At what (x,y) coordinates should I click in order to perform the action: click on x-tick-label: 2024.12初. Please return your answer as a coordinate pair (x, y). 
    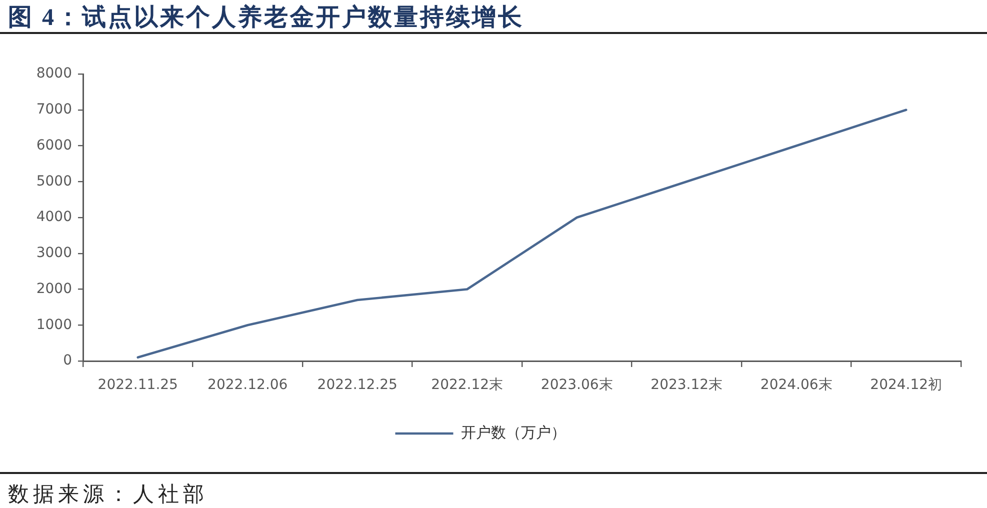
    Looking at the image, I should click on (906, 385).